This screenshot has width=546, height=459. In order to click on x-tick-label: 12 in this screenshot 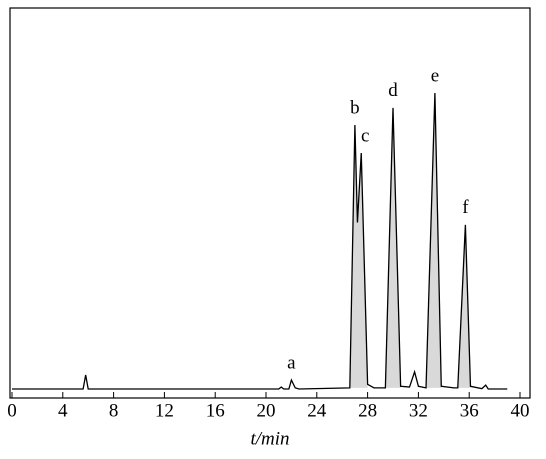, I will do `click(164, 410)`.